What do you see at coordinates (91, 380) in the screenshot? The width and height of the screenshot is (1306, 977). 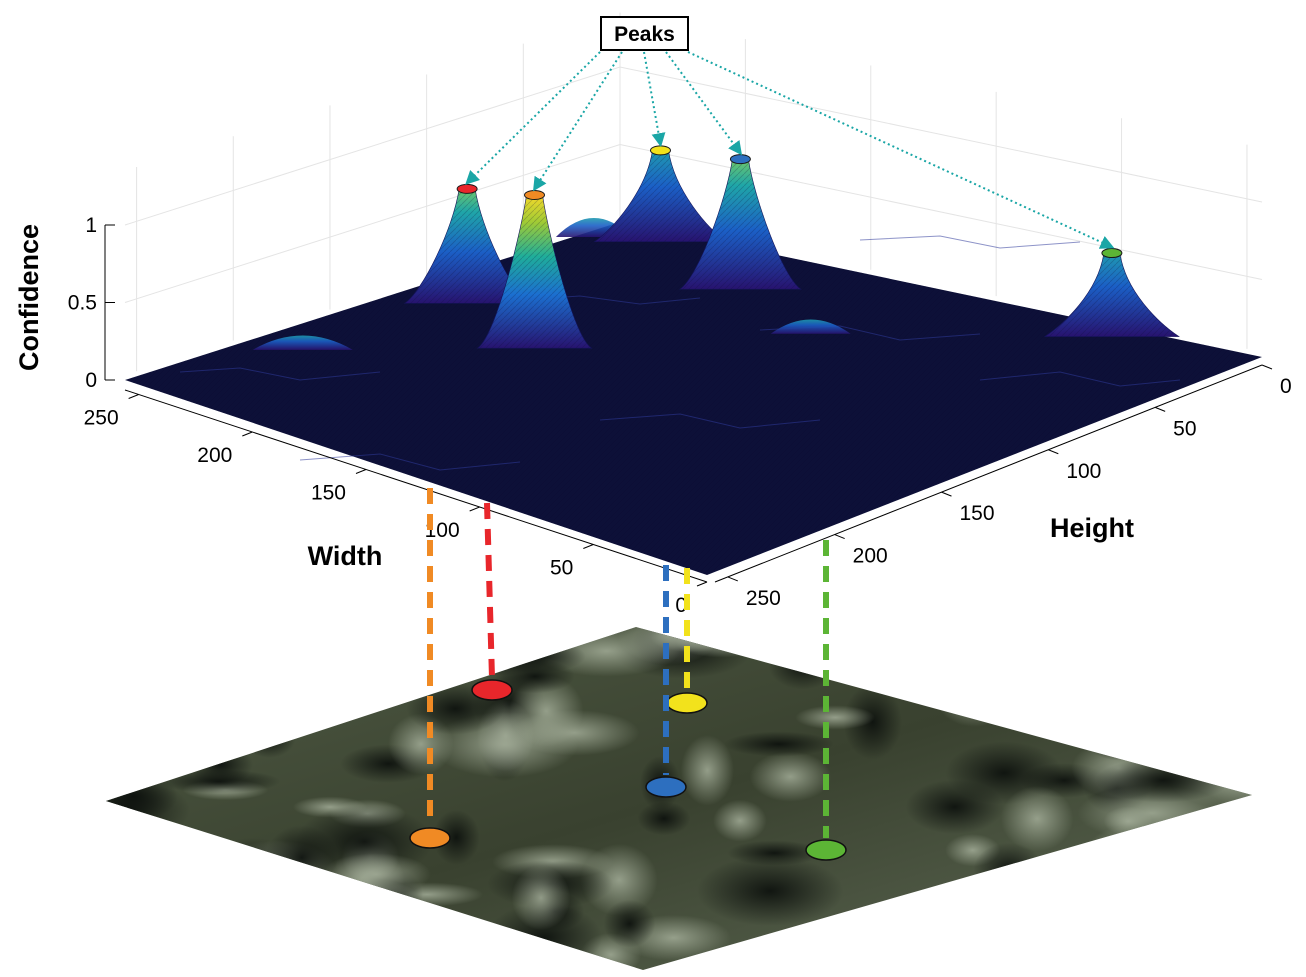 I see `z-tick-label: 0` at bounding box center [91, 380].